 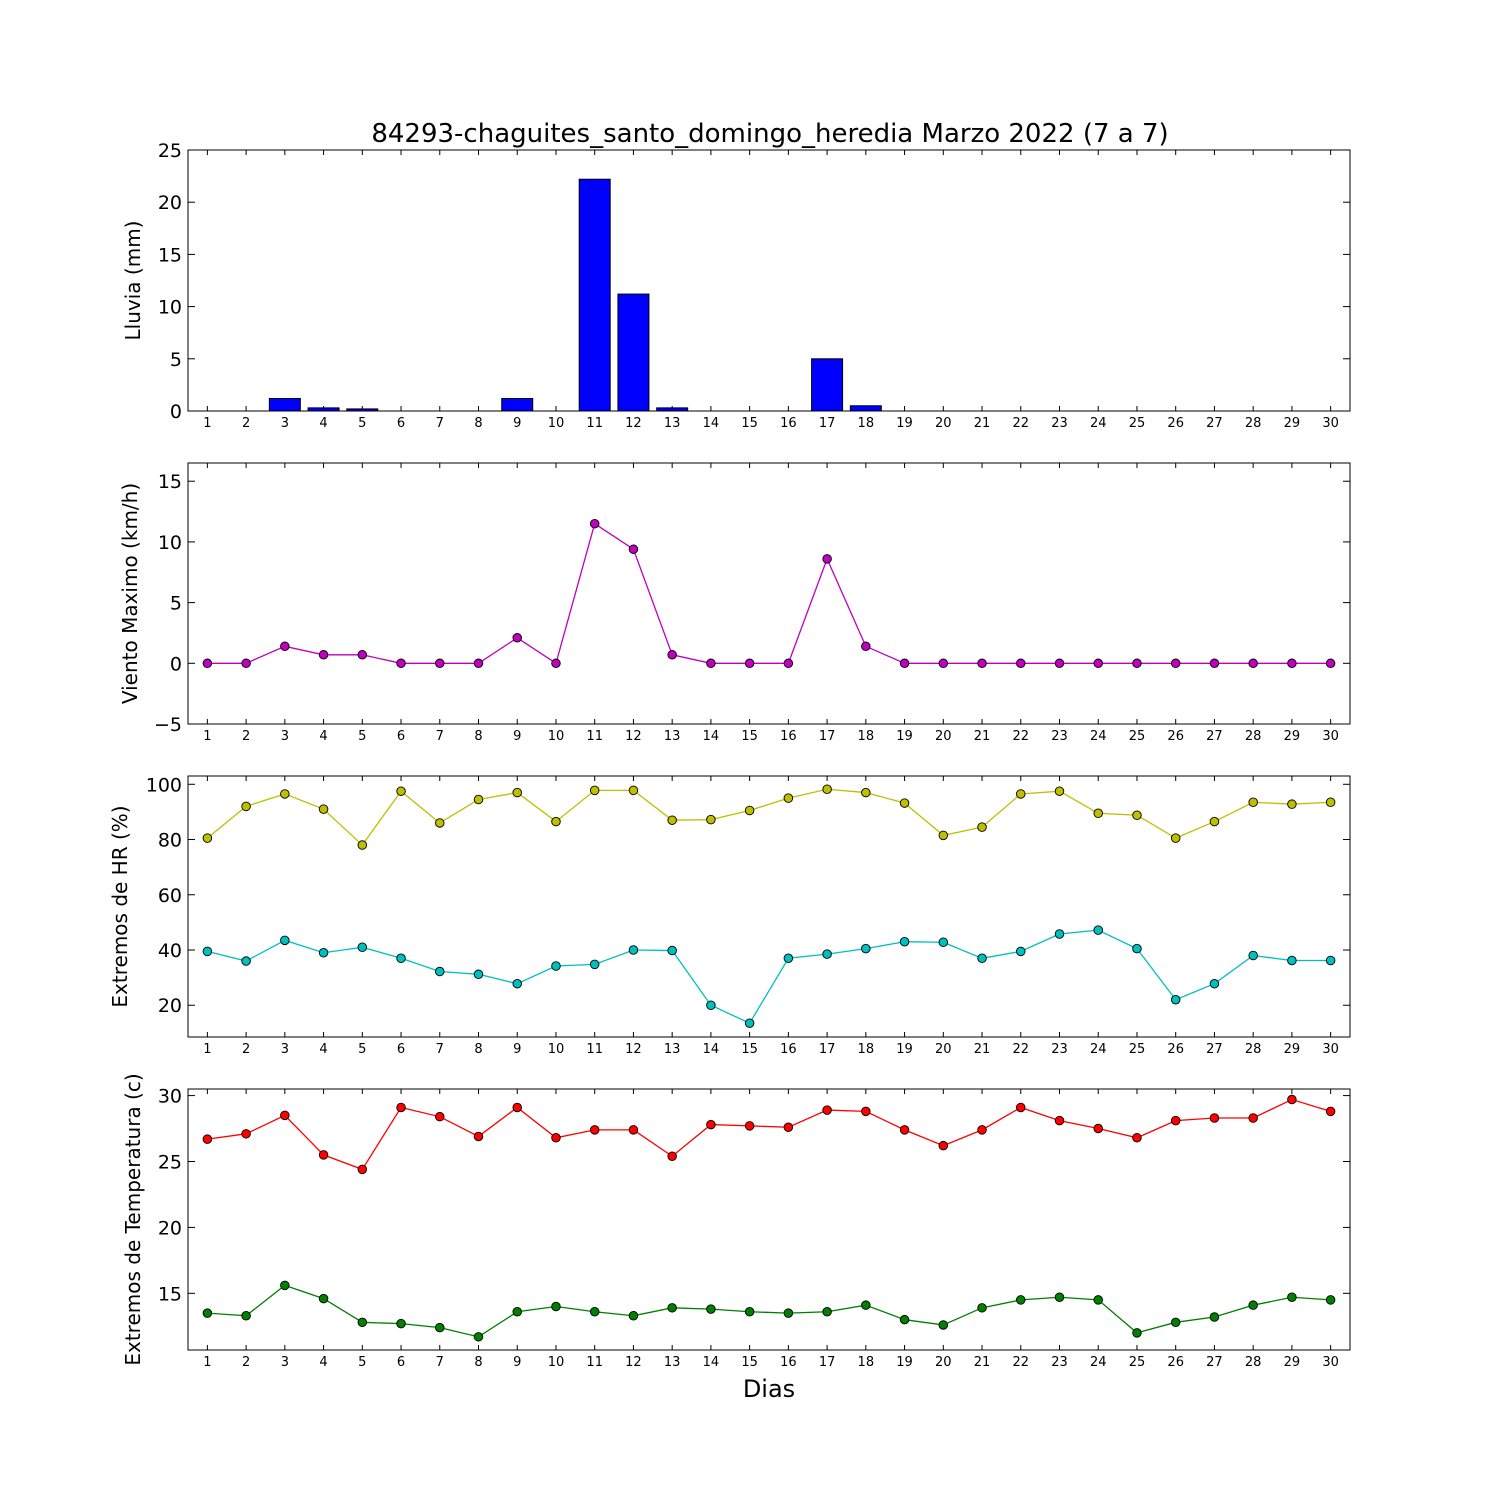 I want to click on x-tick-label: 1, so click(x=207, y=423).